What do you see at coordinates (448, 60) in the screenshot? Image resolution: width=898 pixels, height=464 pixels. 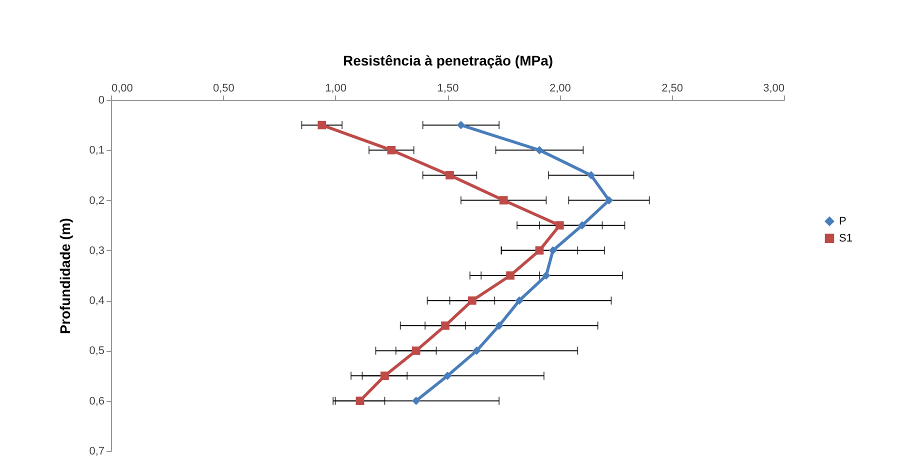 I see `x-axis-title: Resistência à penetração (MPa)` at bounding box center [448, 60].